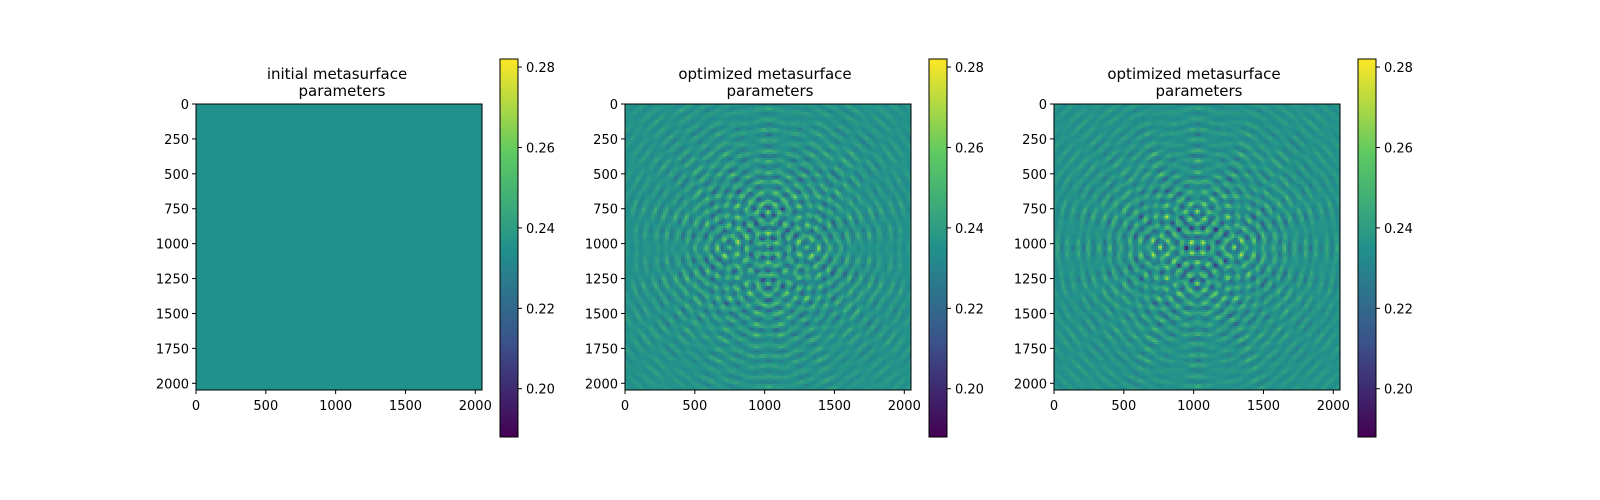  I want to click on heatmap-fill, so click(339, 247).